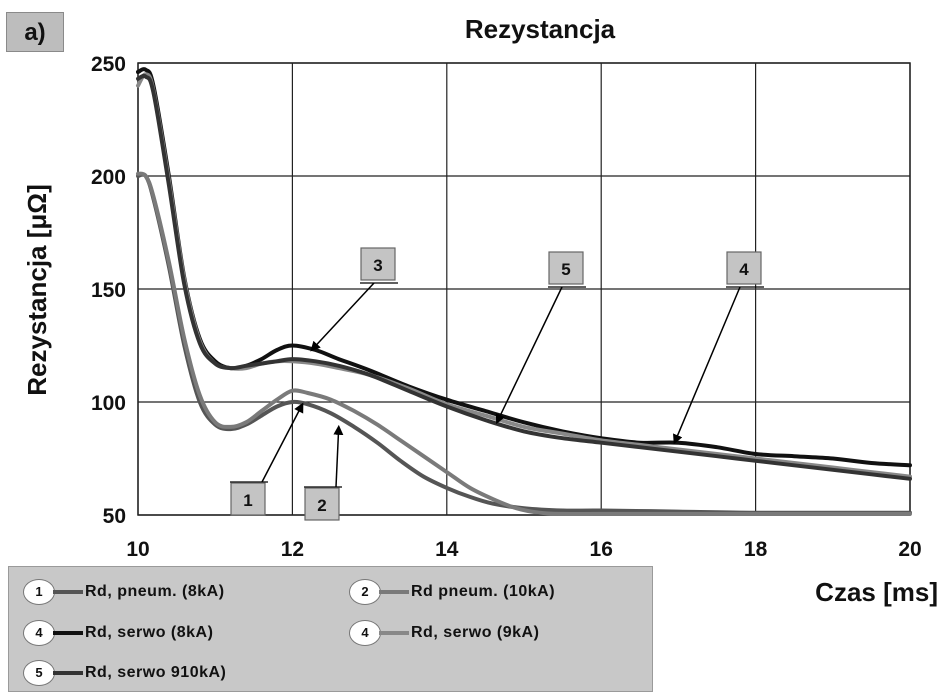 The height and width of the screenshot is (697, 949). I want to click on x-axis-title: Czas [ms], so click(876, 592).